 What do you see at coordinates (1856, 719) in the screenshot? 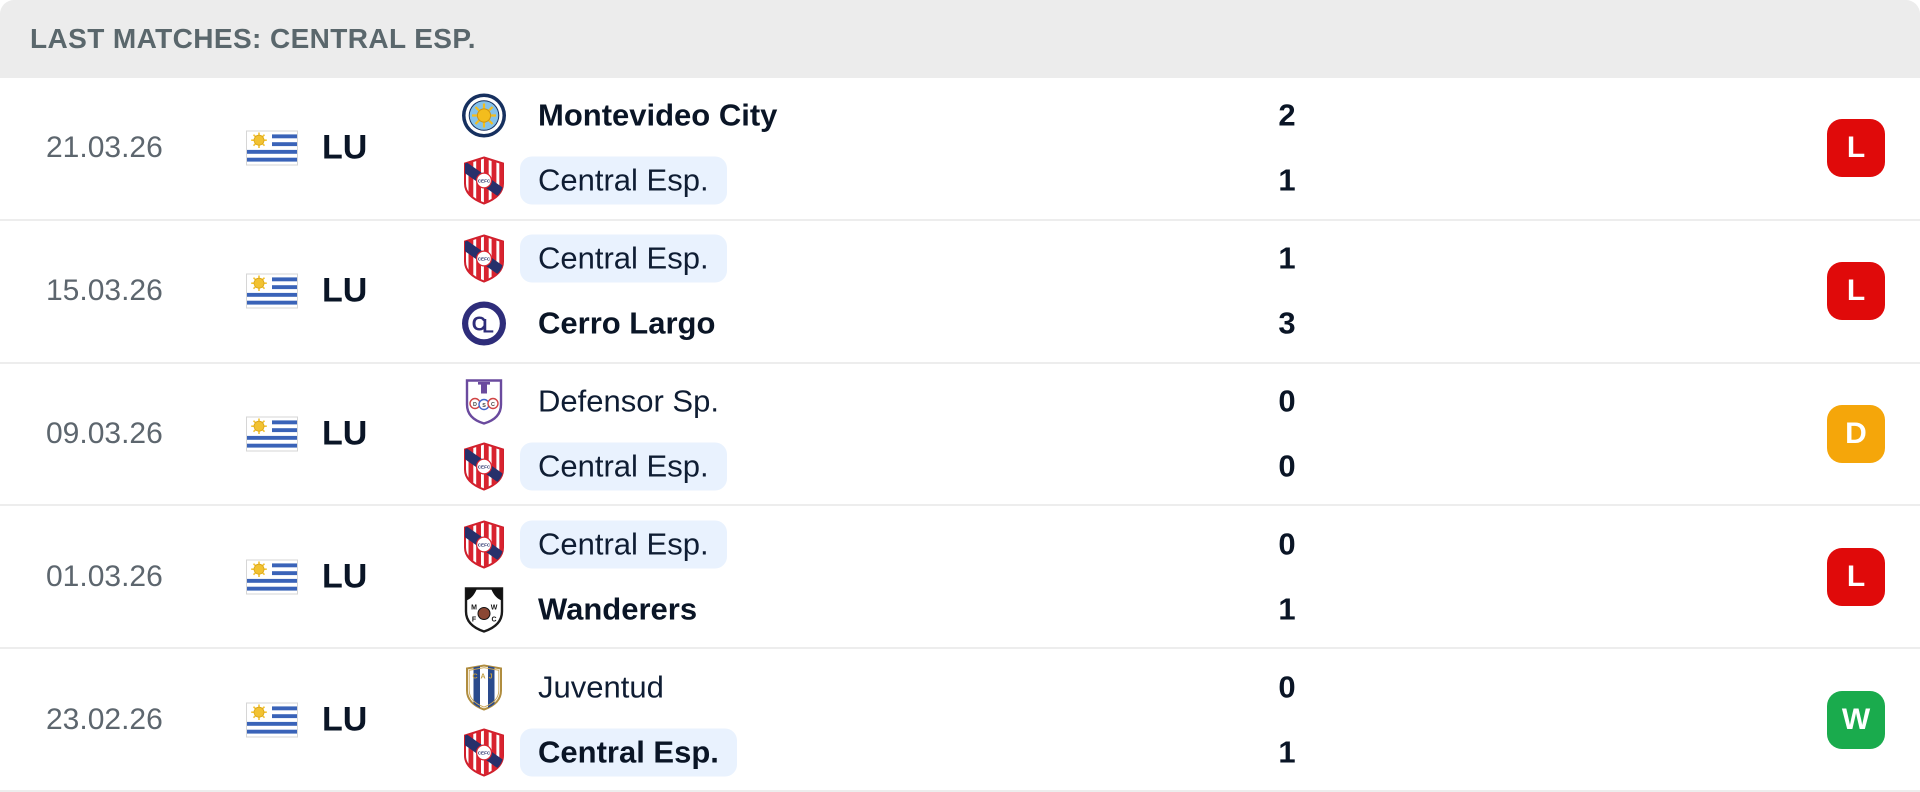
I see `result-badge: W` at bounding box center [1856, 719].